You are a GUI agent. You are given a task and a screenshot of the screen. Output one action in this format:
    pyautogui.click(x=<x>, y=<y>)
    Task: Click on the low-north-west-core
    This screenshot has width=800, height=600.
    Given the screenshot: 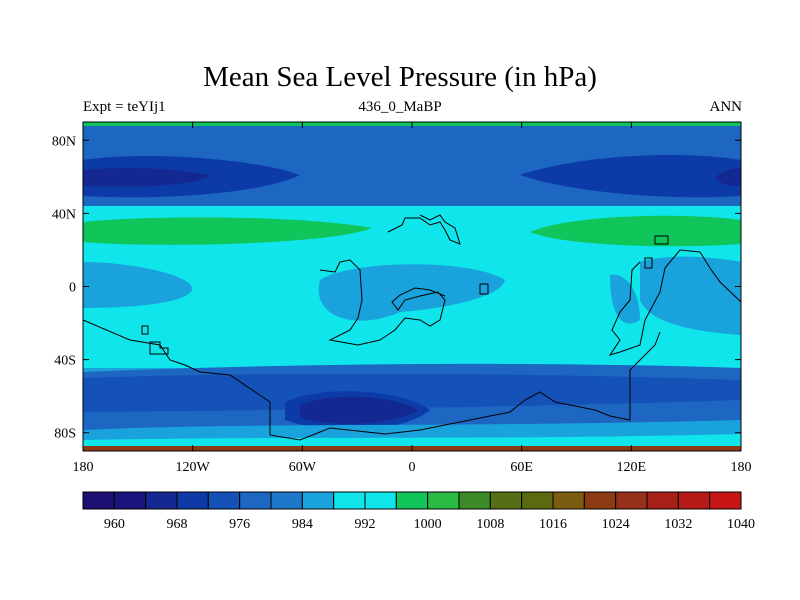 What is the action you would take?
    pyautogui.click(x=146, y=177)
    